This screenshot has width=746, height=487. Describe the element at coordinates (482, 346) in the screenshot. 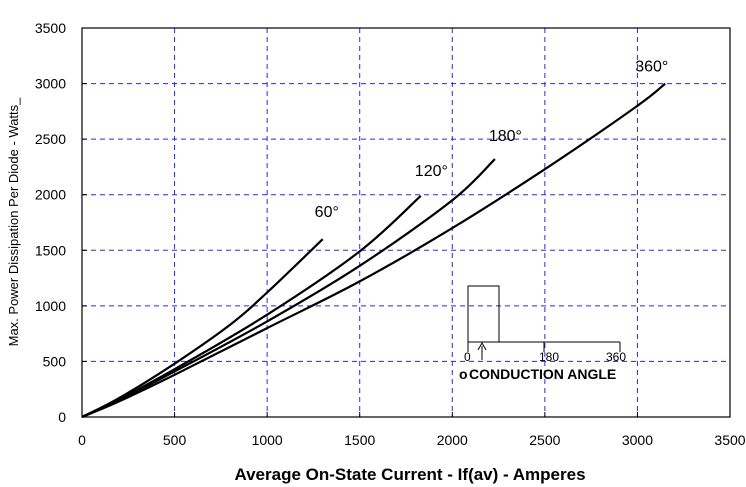

I see `inset-arrow-head` at that location.